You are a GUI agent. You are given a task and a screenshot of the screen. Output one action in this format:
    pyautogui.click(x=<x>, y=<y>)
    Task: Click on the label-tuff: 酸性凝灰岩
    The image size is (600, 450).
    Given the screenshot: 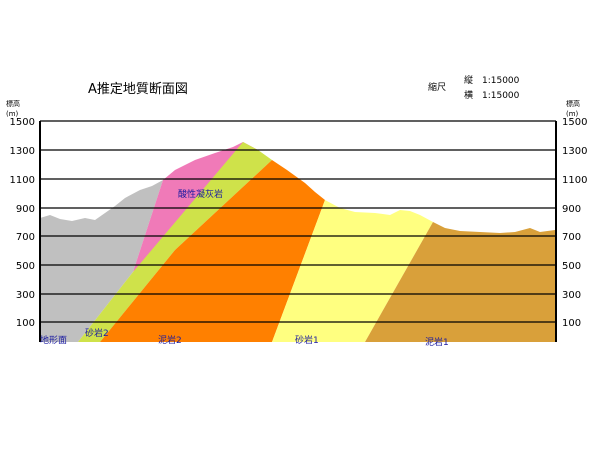 What is the action you would take?
    pyautogui.click(x=200, y=194)
    